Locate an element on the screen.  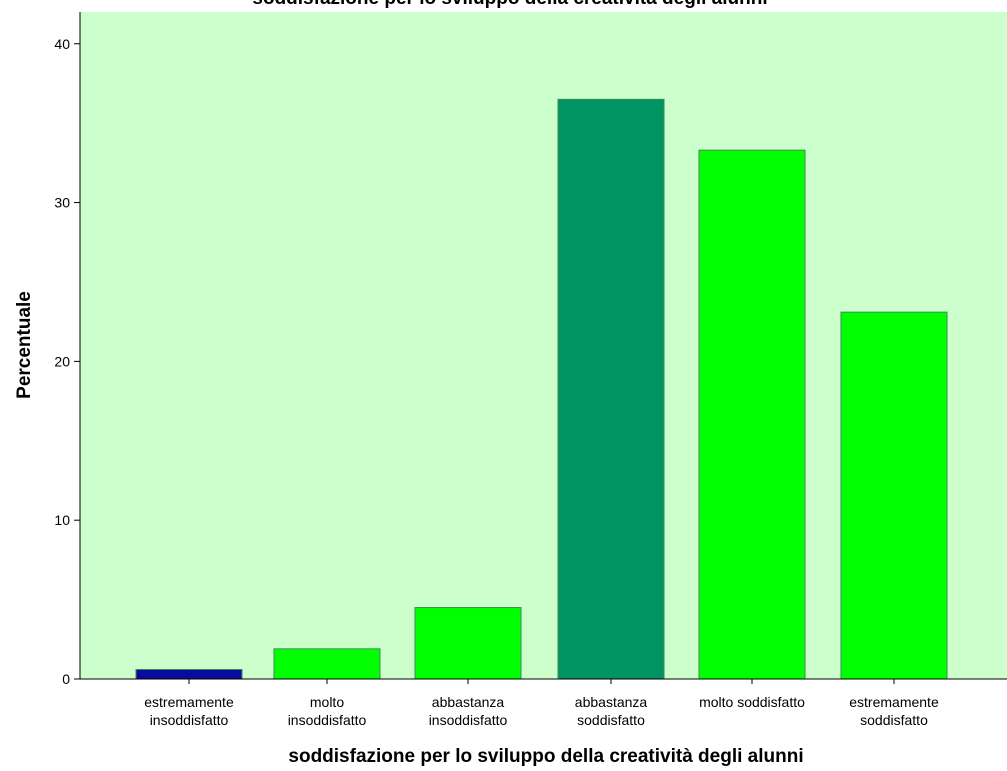
y-tick-label: 0 is located at coordinates (66, 679).